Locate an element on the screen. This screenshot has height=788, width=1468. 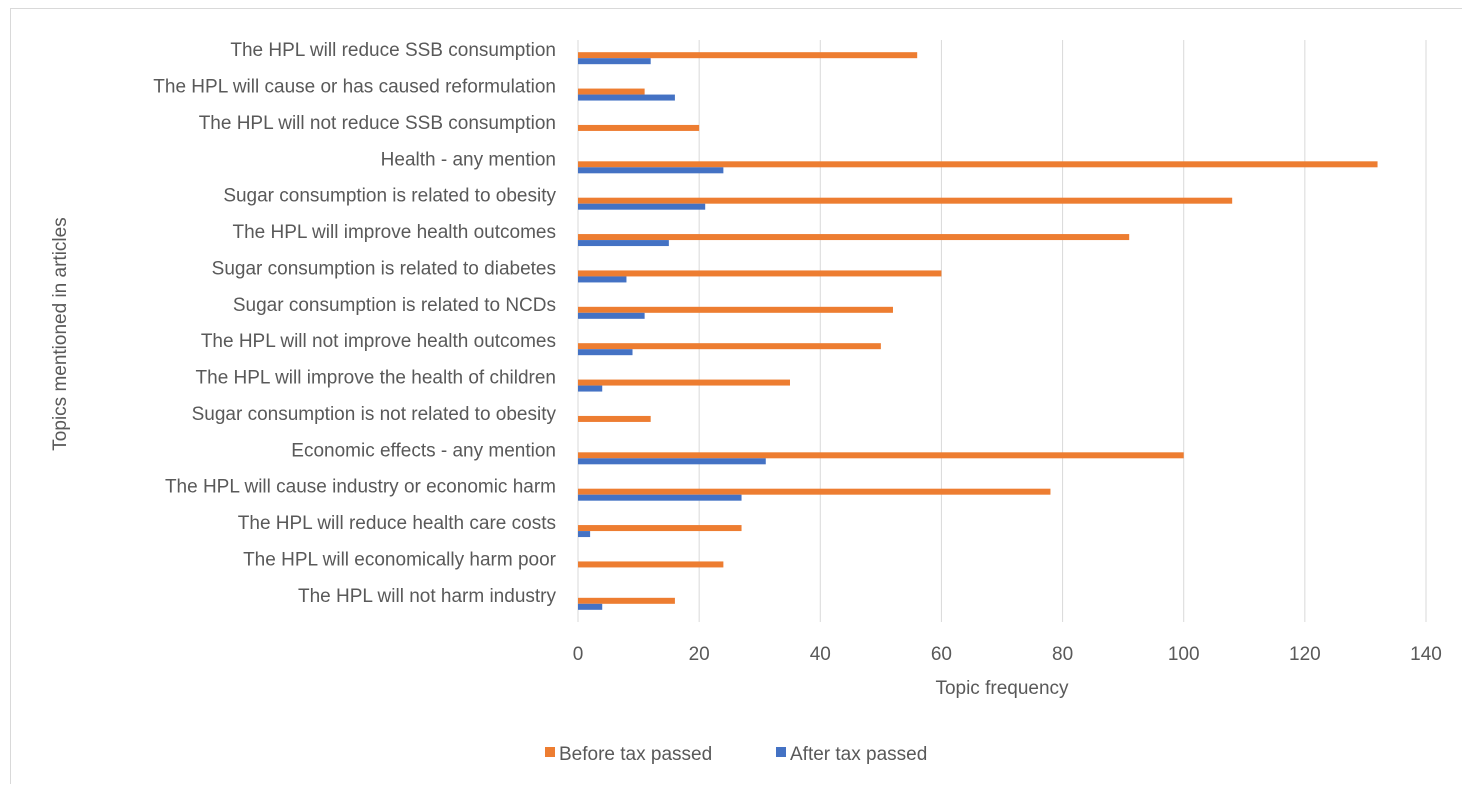
x-tick-label: 80 is located at coordinates (1062, 654).